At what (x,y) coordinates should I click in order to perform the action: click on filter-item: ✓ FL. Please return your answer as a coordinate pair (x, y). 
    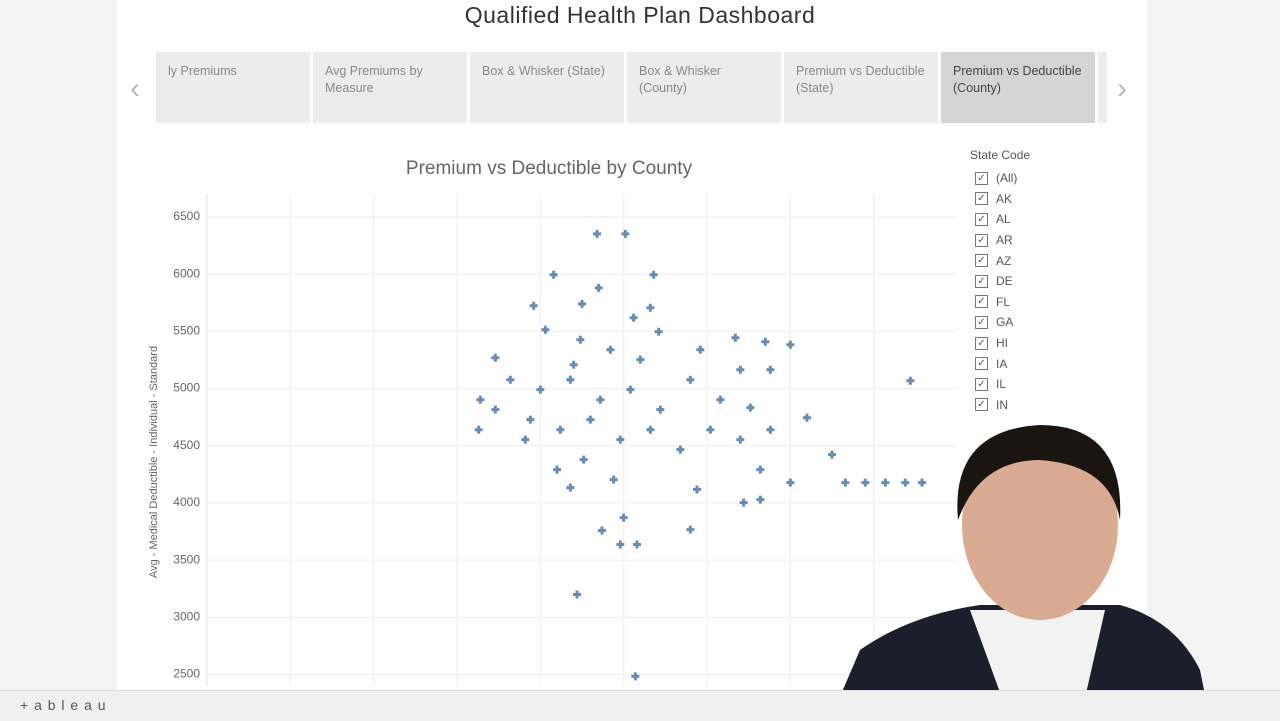
    Looking at the image, I should click on (1050, 302).